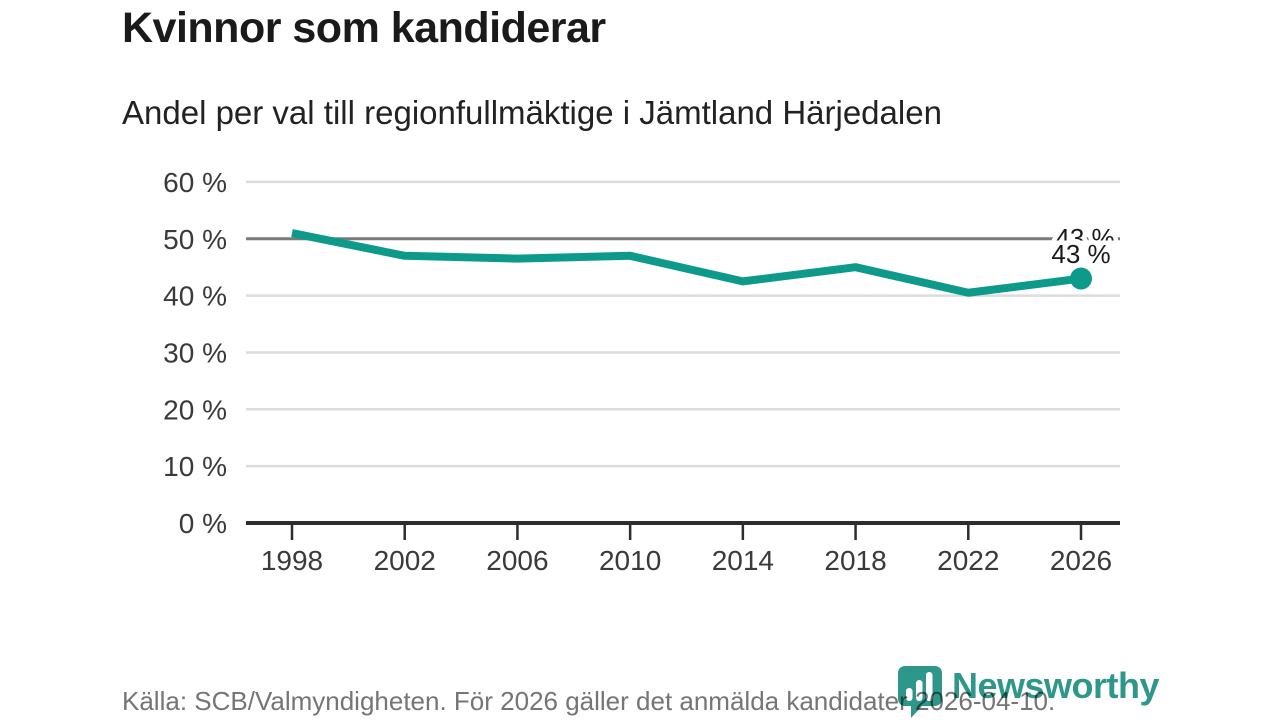  What do you see at coordinates (195, 466) in the screenshot?
I see `y-axis-tick-label: 10 %` at bounding box center [195, 466].